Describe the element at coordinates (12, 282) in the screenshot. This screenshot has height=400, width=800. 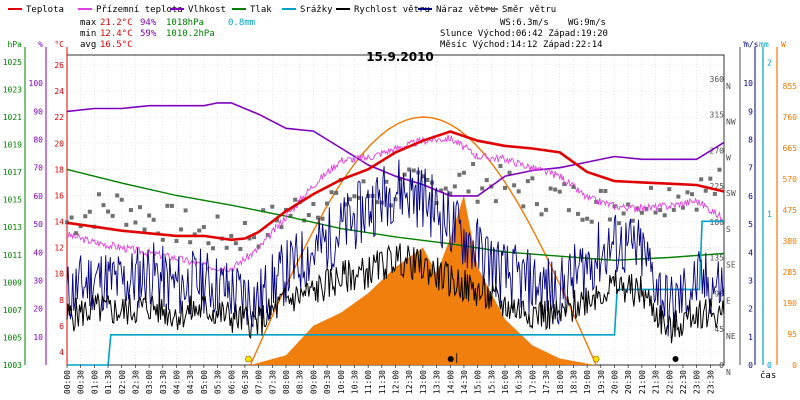
I see `axis-hpa-tick: 1009` at that location.